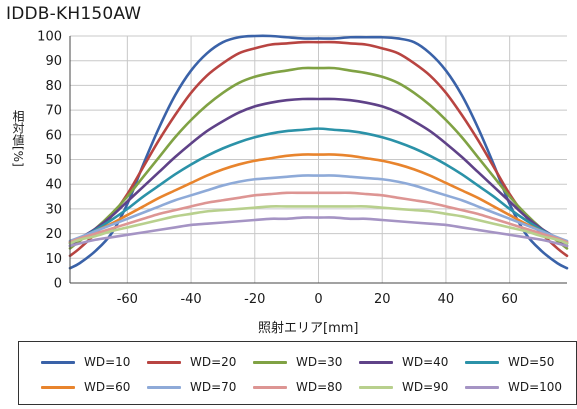  I want to click on y-tick-label: 90, so click(53, 61).